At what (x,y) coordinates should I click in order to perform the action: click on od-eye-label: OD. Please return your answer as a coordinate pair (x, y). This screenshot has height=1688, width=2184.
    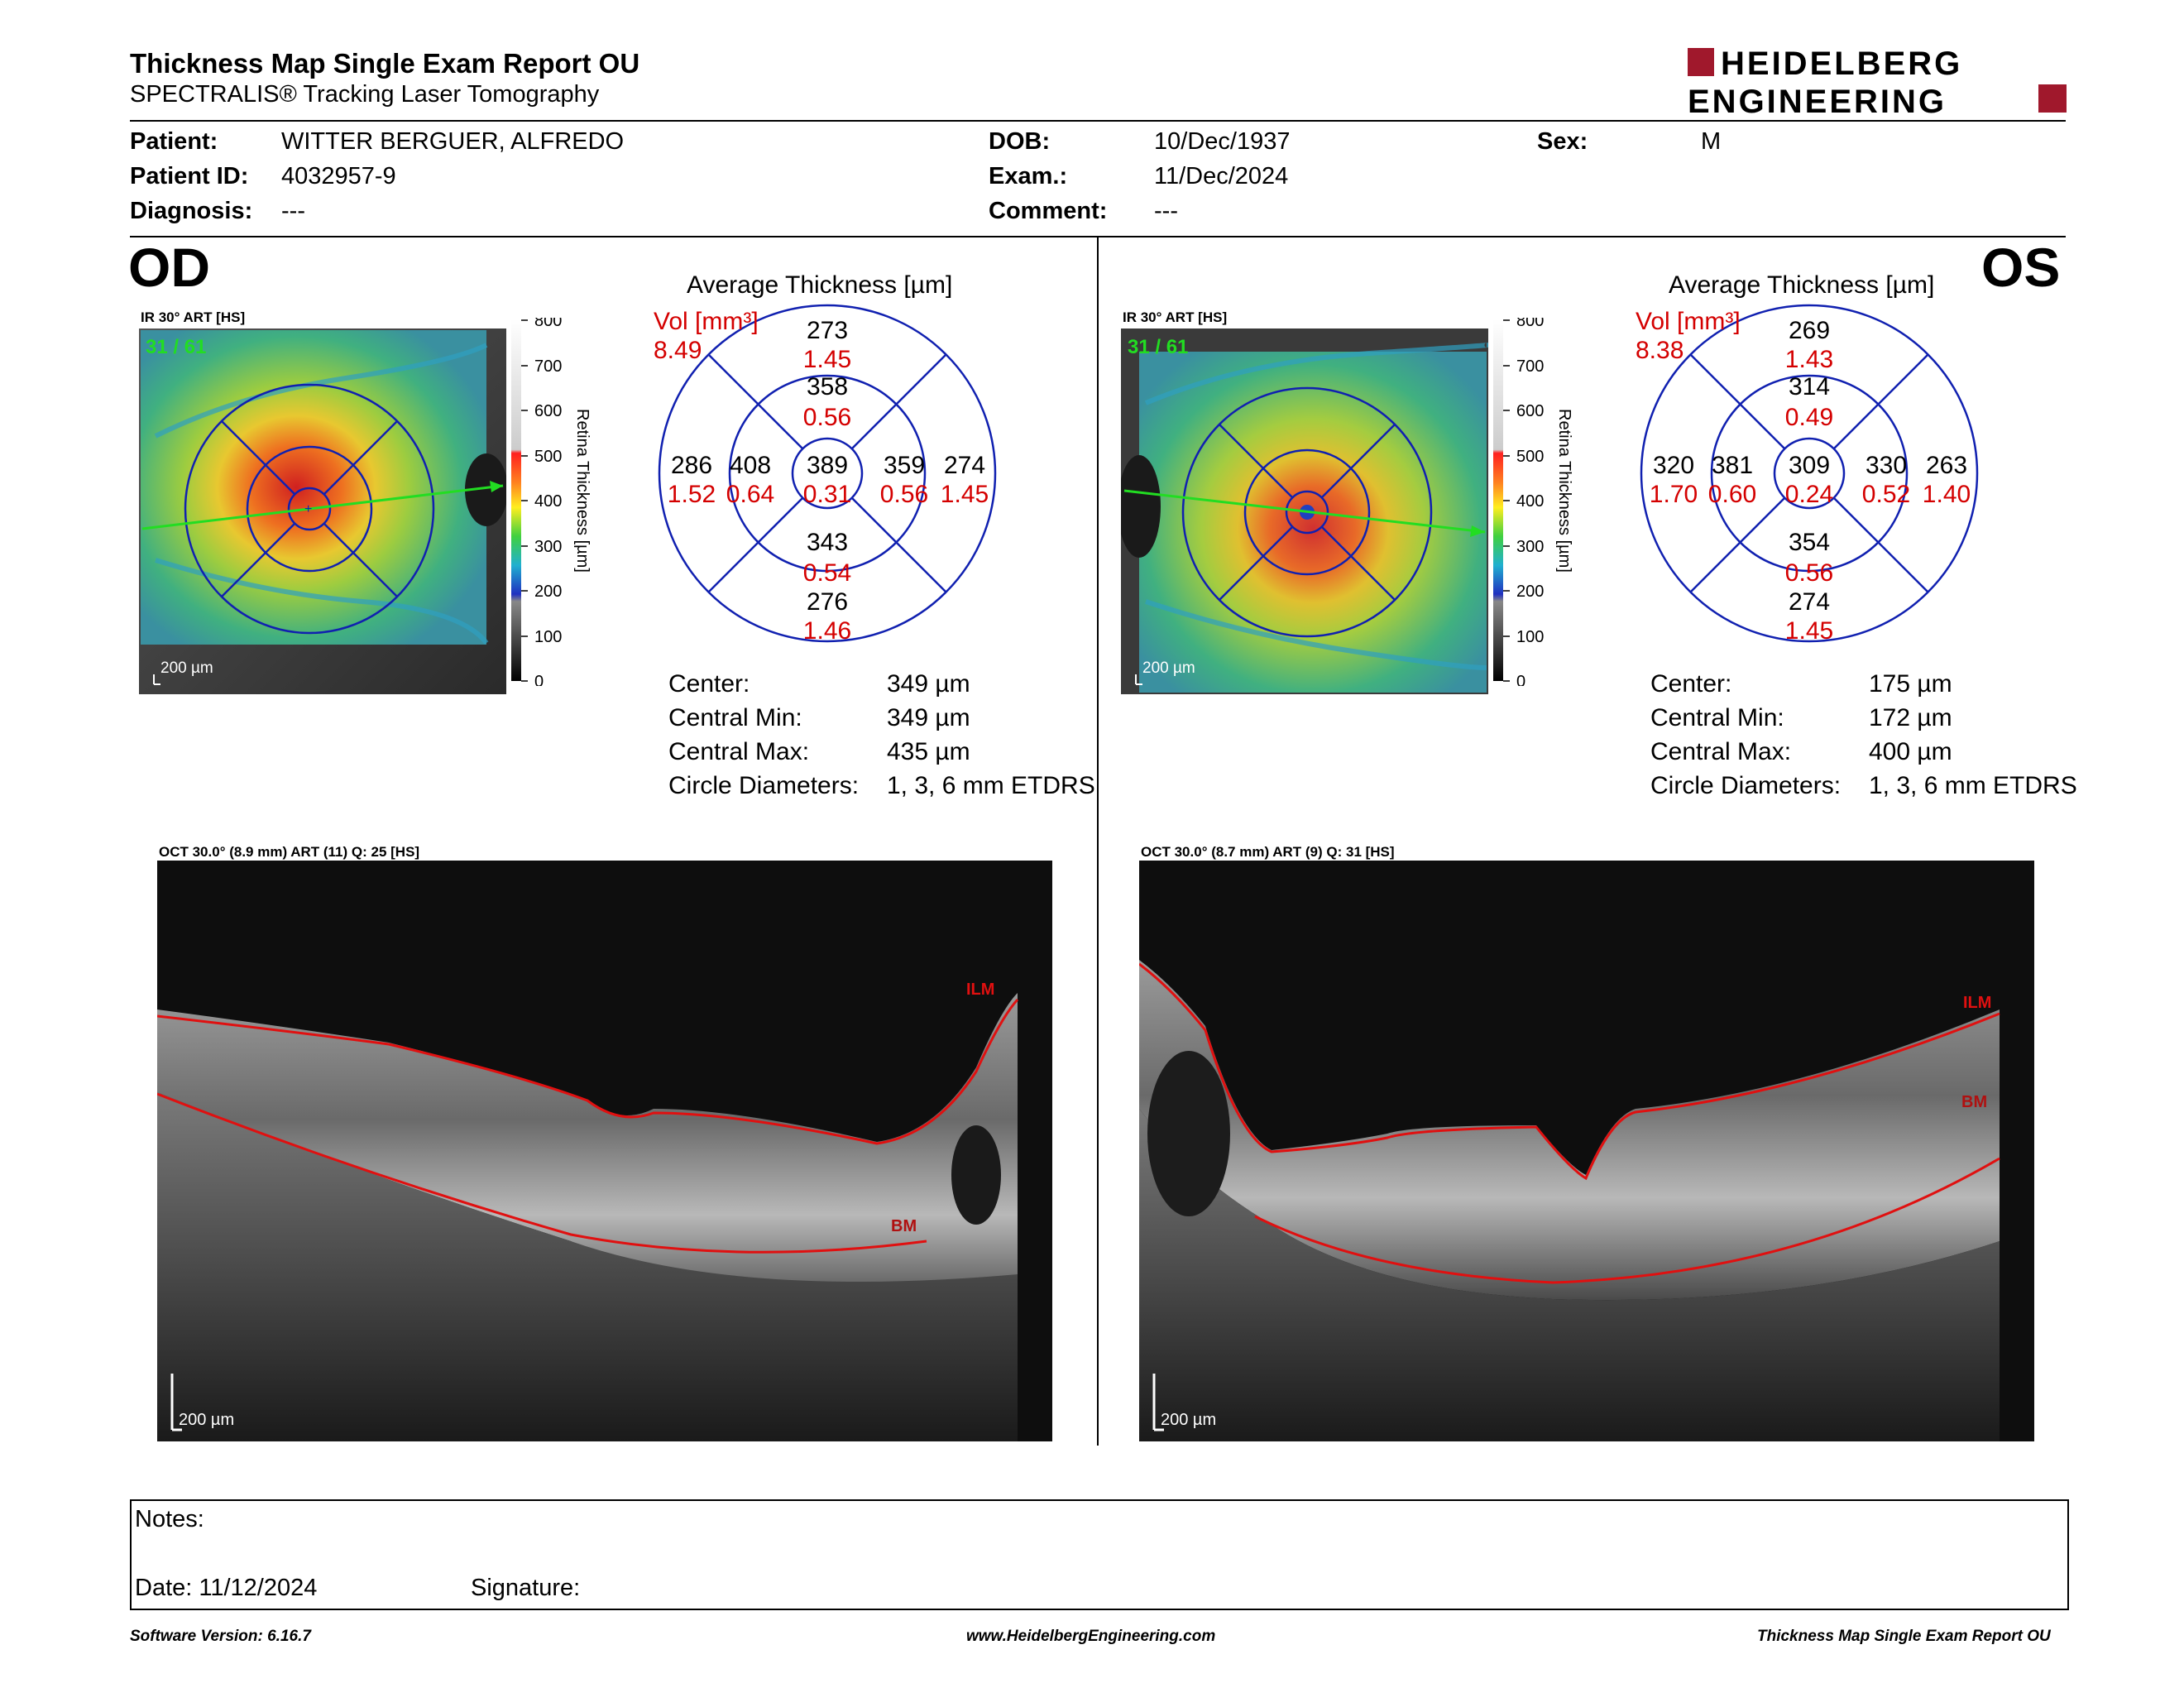
    Looking at the image, I should click on (169, 267).